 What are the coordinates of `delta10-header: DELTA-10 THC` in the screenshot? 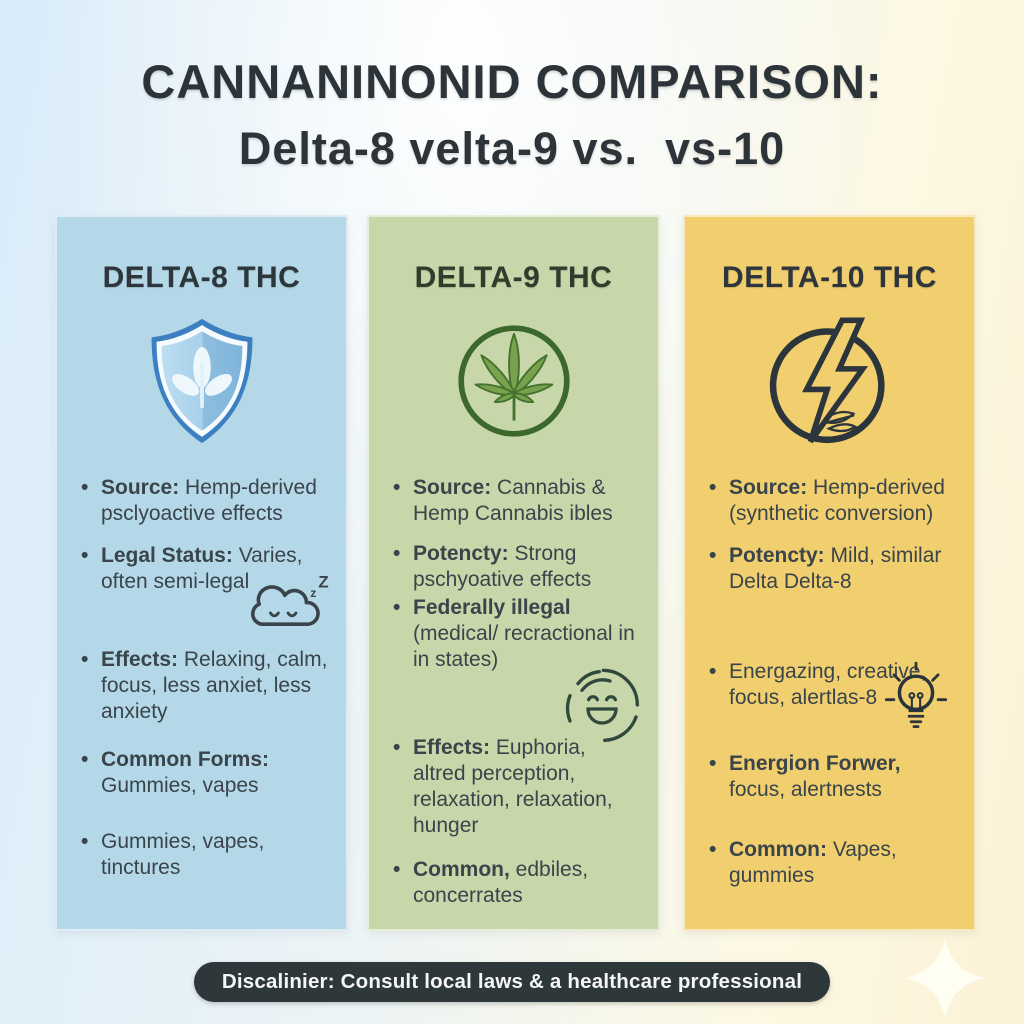 It's located at (829, 277).